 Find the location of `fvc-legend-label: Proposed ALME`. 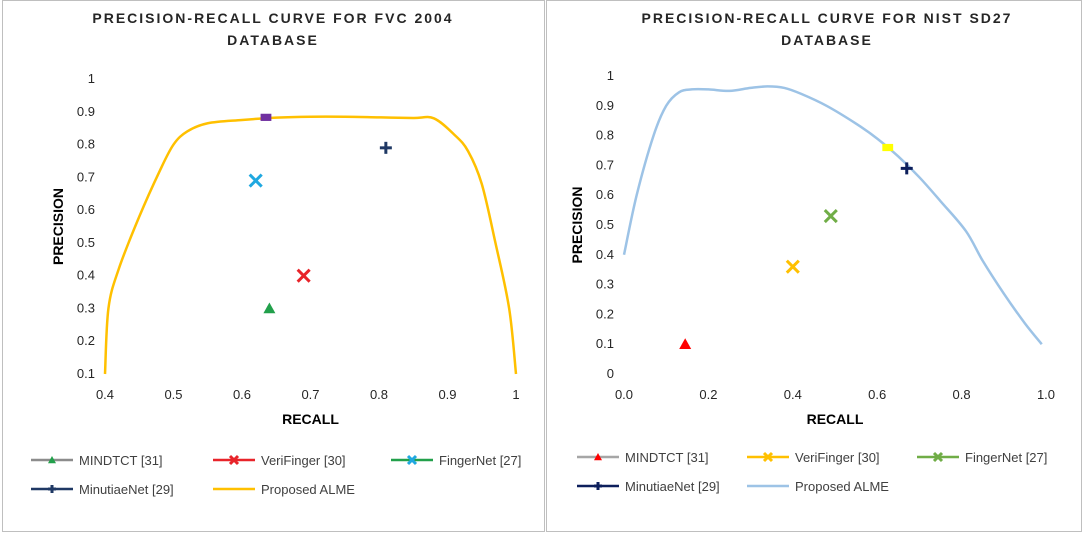

fvc-legend-label: Proposed ALME is located at coordinates (308, 489).